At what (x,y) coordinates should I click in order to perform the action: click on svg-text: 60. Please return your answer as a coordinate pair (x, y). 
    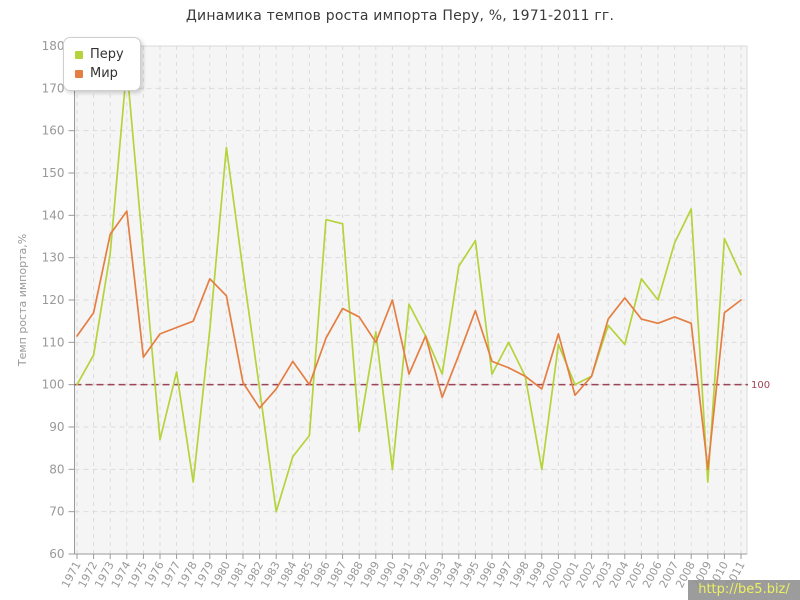
    Looking at the image, I should click on (56, 554).